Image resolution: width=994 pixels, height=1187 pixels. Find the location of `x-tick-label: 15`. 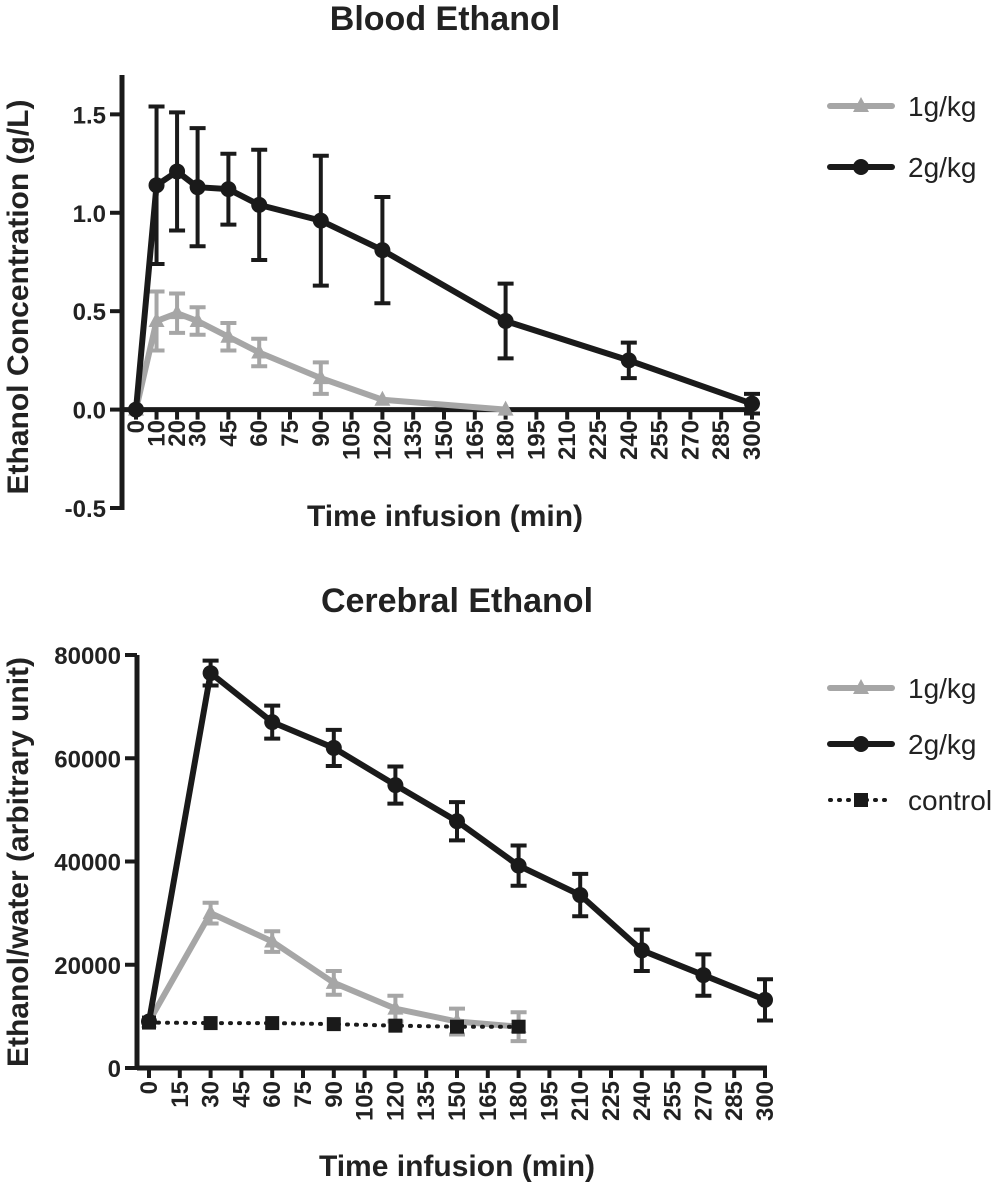

x-tick-label: 15 is located at coordinates (180, 1094).